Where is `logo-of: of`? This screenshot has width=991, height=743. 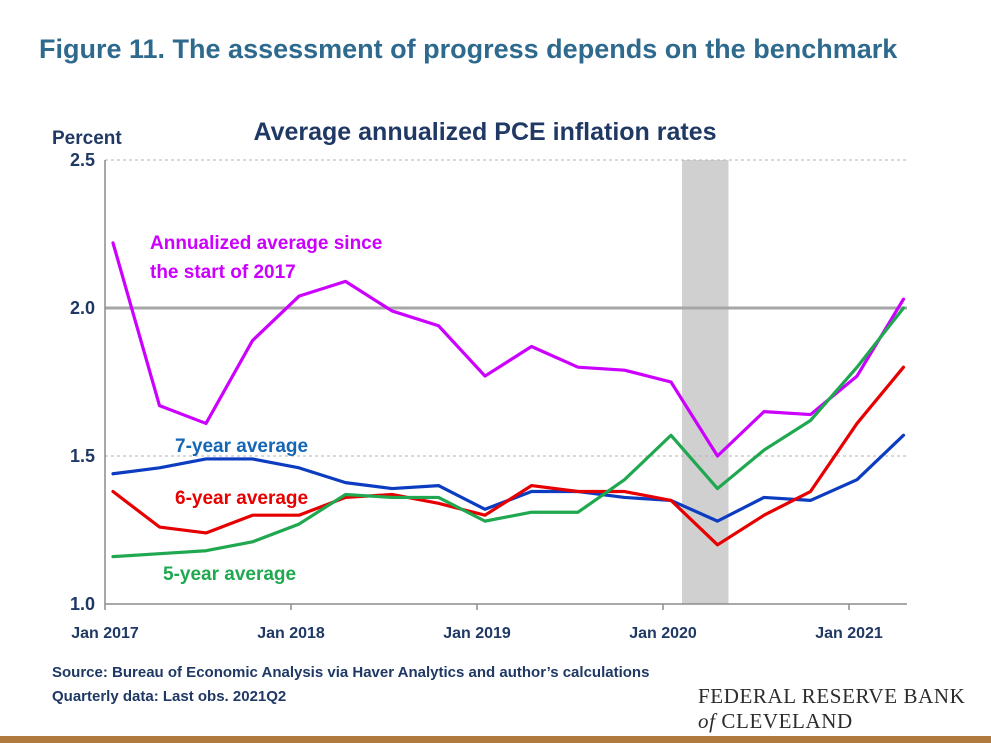 logo-of: of is located at coordinates (707, 721).